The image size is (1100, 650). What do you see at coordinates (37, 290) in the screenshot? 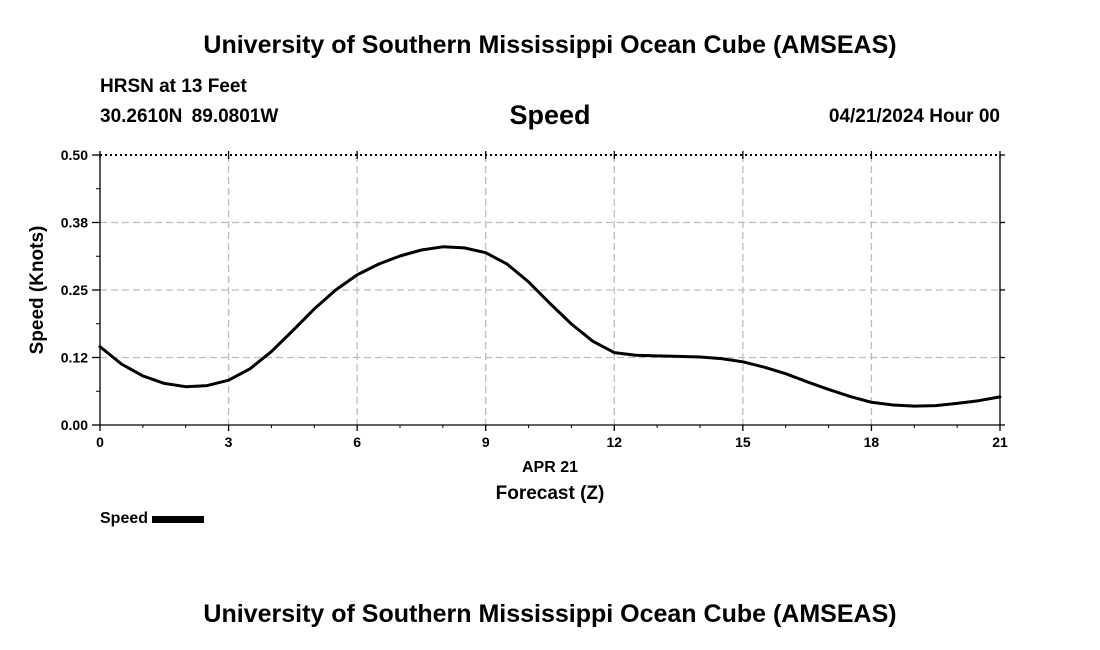
I see `y-axis-label: Speed (Knots)` at bounding box center [37, 290].